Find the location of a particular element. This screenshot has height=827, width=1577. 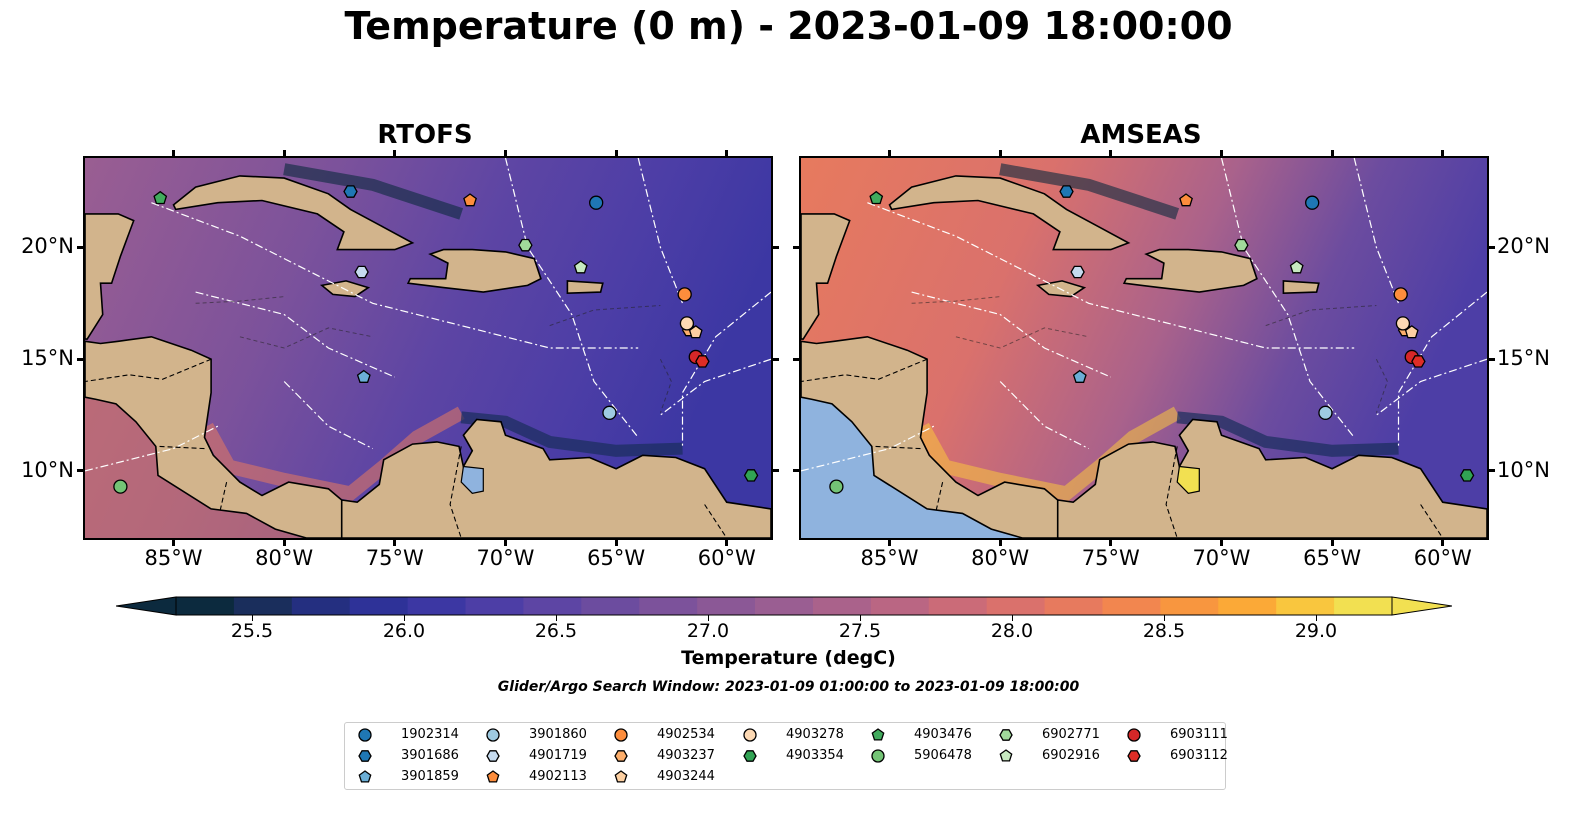

legend-label: 3901860 is located at coordinates (558, 734).